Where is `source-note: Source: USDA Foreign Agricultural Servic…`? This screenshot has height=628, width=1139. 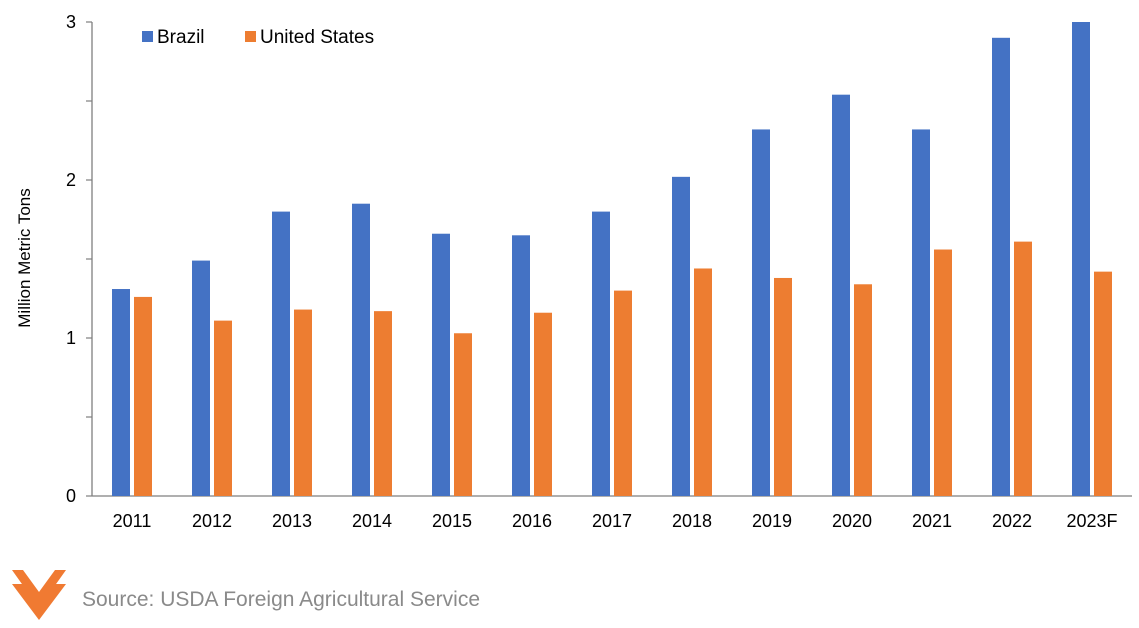 source-note: Source: USDA Foreign Agricultural Servic… is located at coordinates (281, 599).